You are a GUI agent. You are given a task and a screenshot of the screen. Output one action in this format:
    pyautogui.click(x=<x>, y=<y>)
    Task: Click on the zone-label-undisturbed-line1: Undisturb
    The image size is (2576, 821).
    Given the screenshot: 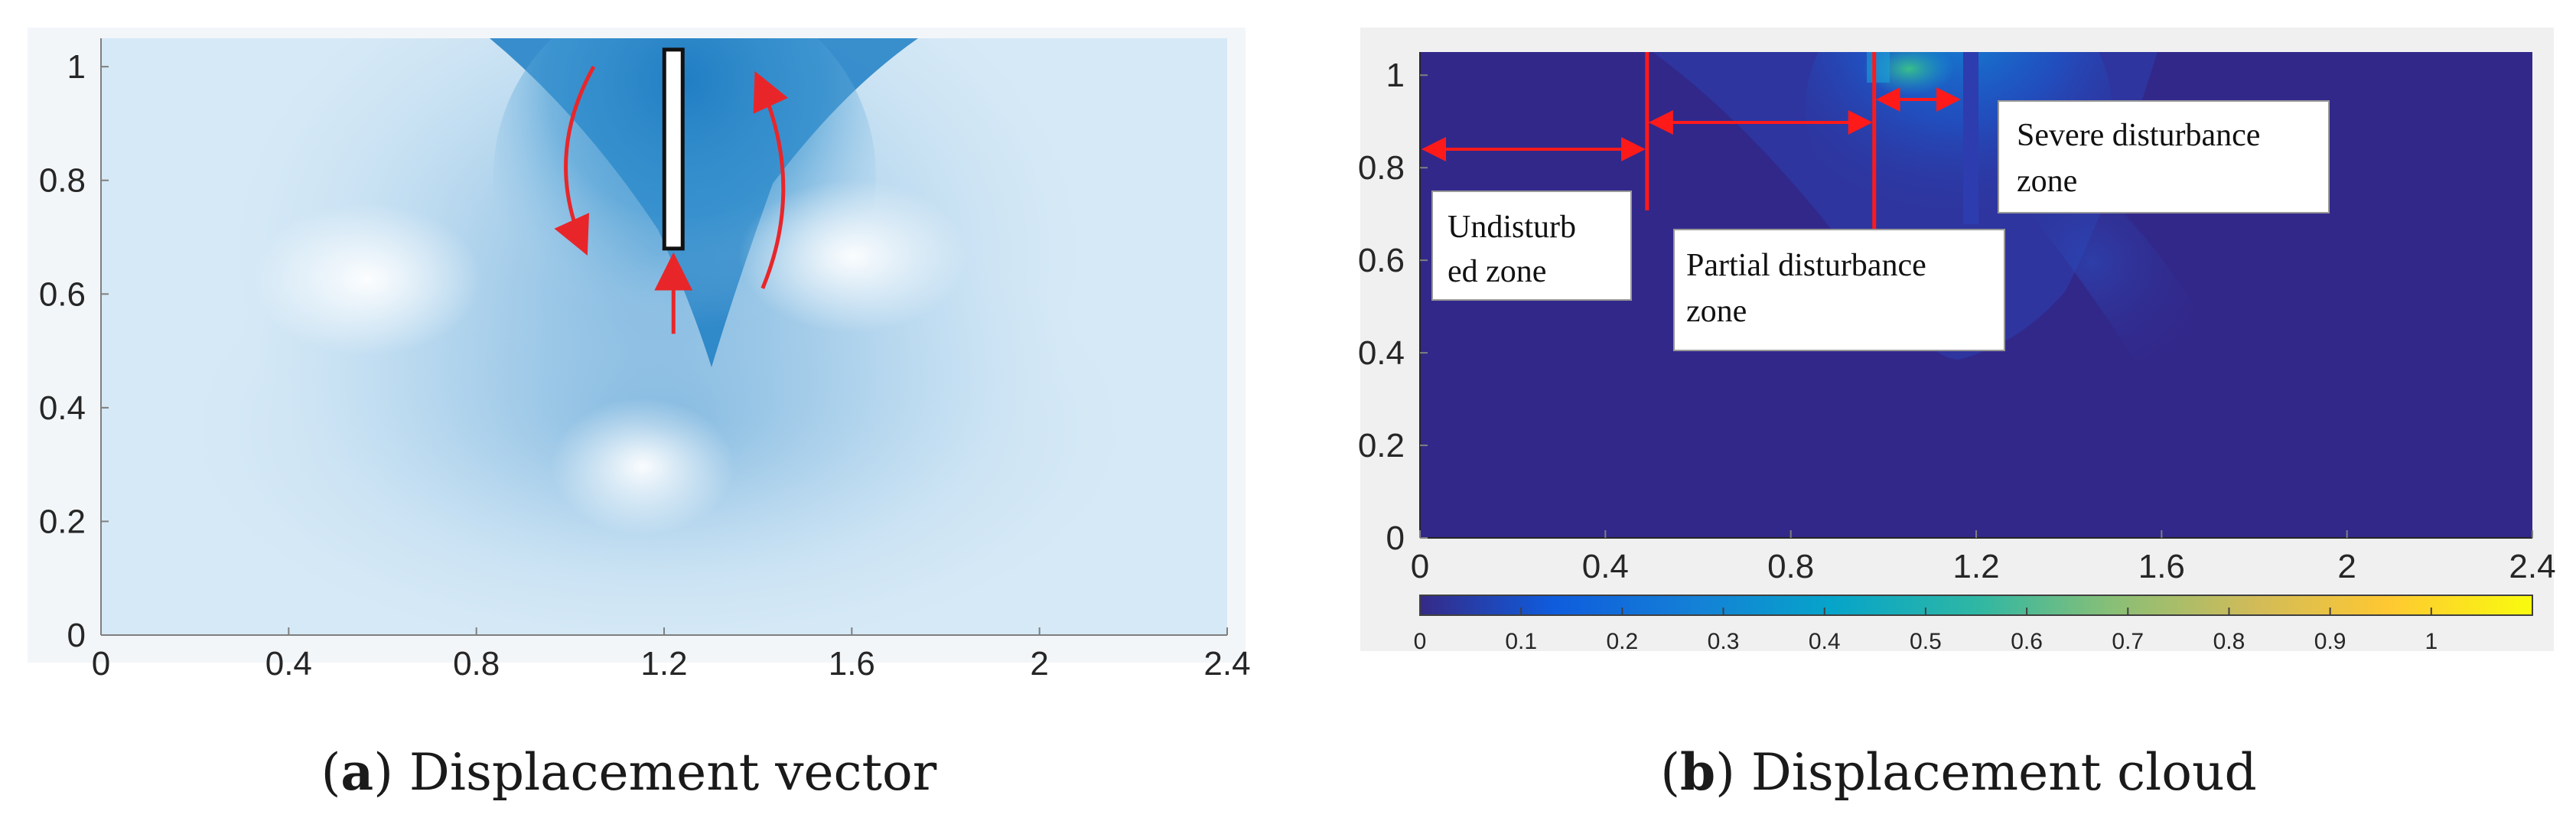 What is the action you would take?
    pyautogui.click(x=1512, y=227)
    